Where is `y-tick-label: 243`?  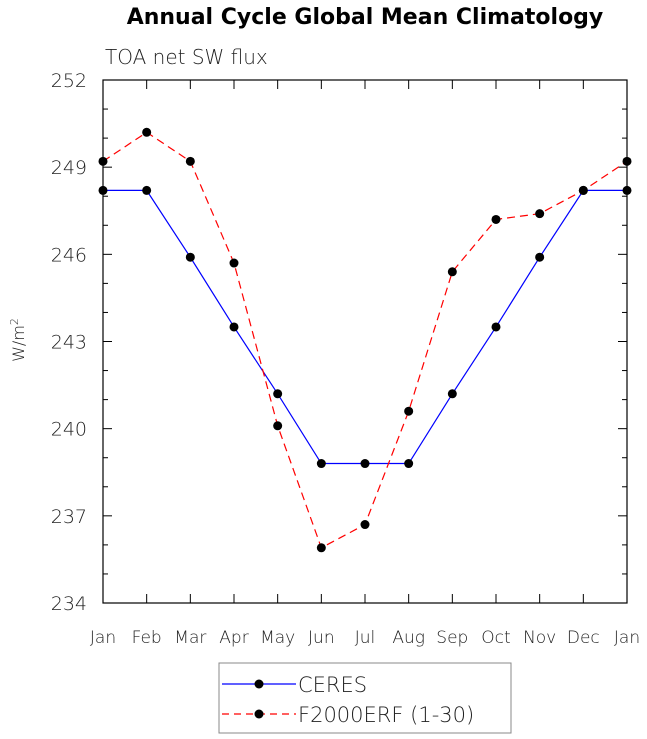 y-tick-label: 243 is located at coordinates (69, 343).